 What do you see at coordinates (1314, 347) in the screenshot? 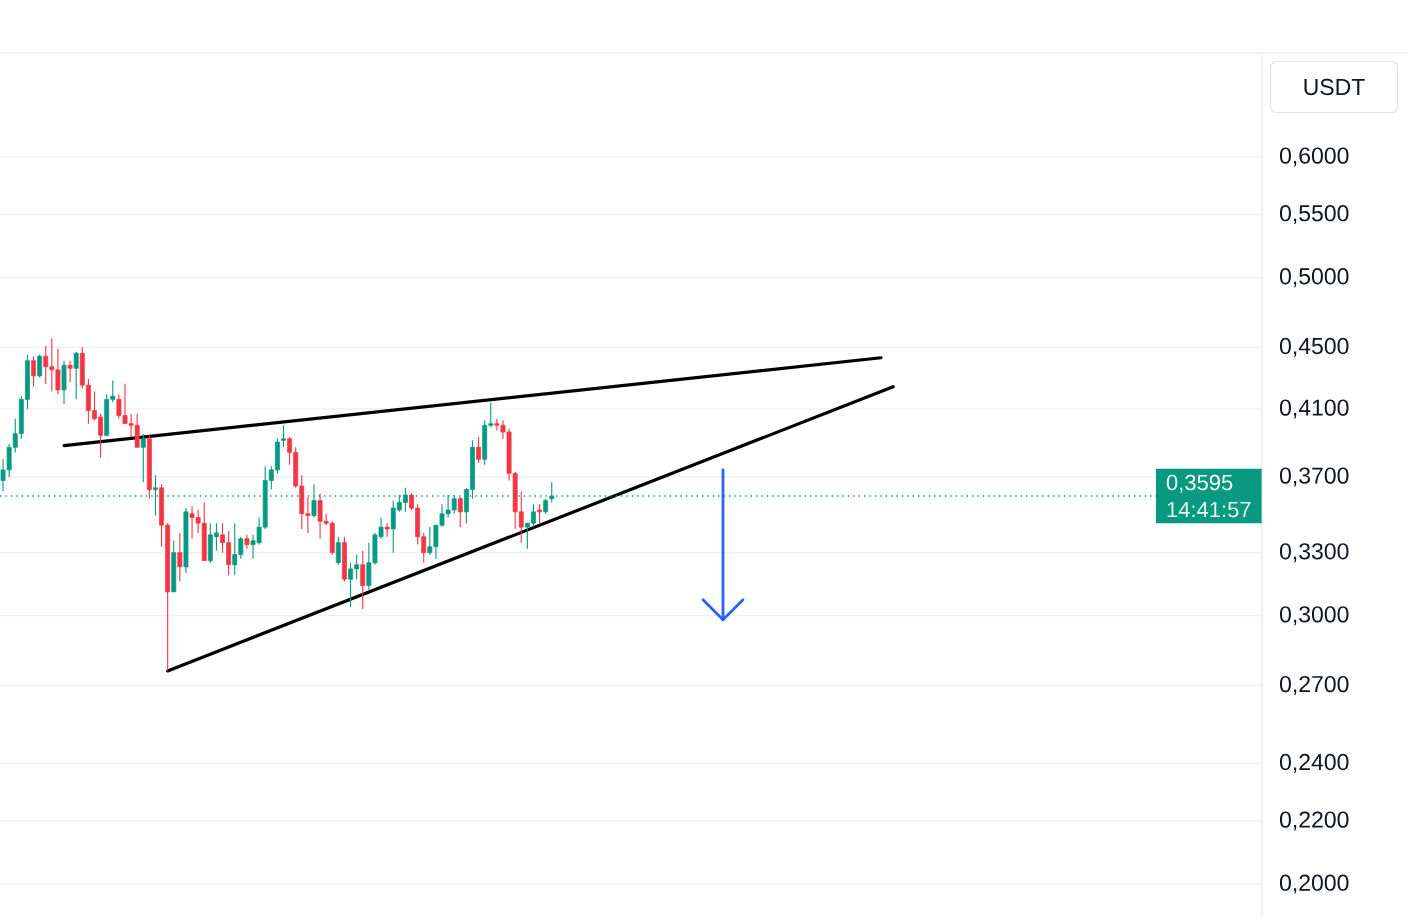
I see `y-tick-label: 0,4500` at bounding box center [1314, 347].